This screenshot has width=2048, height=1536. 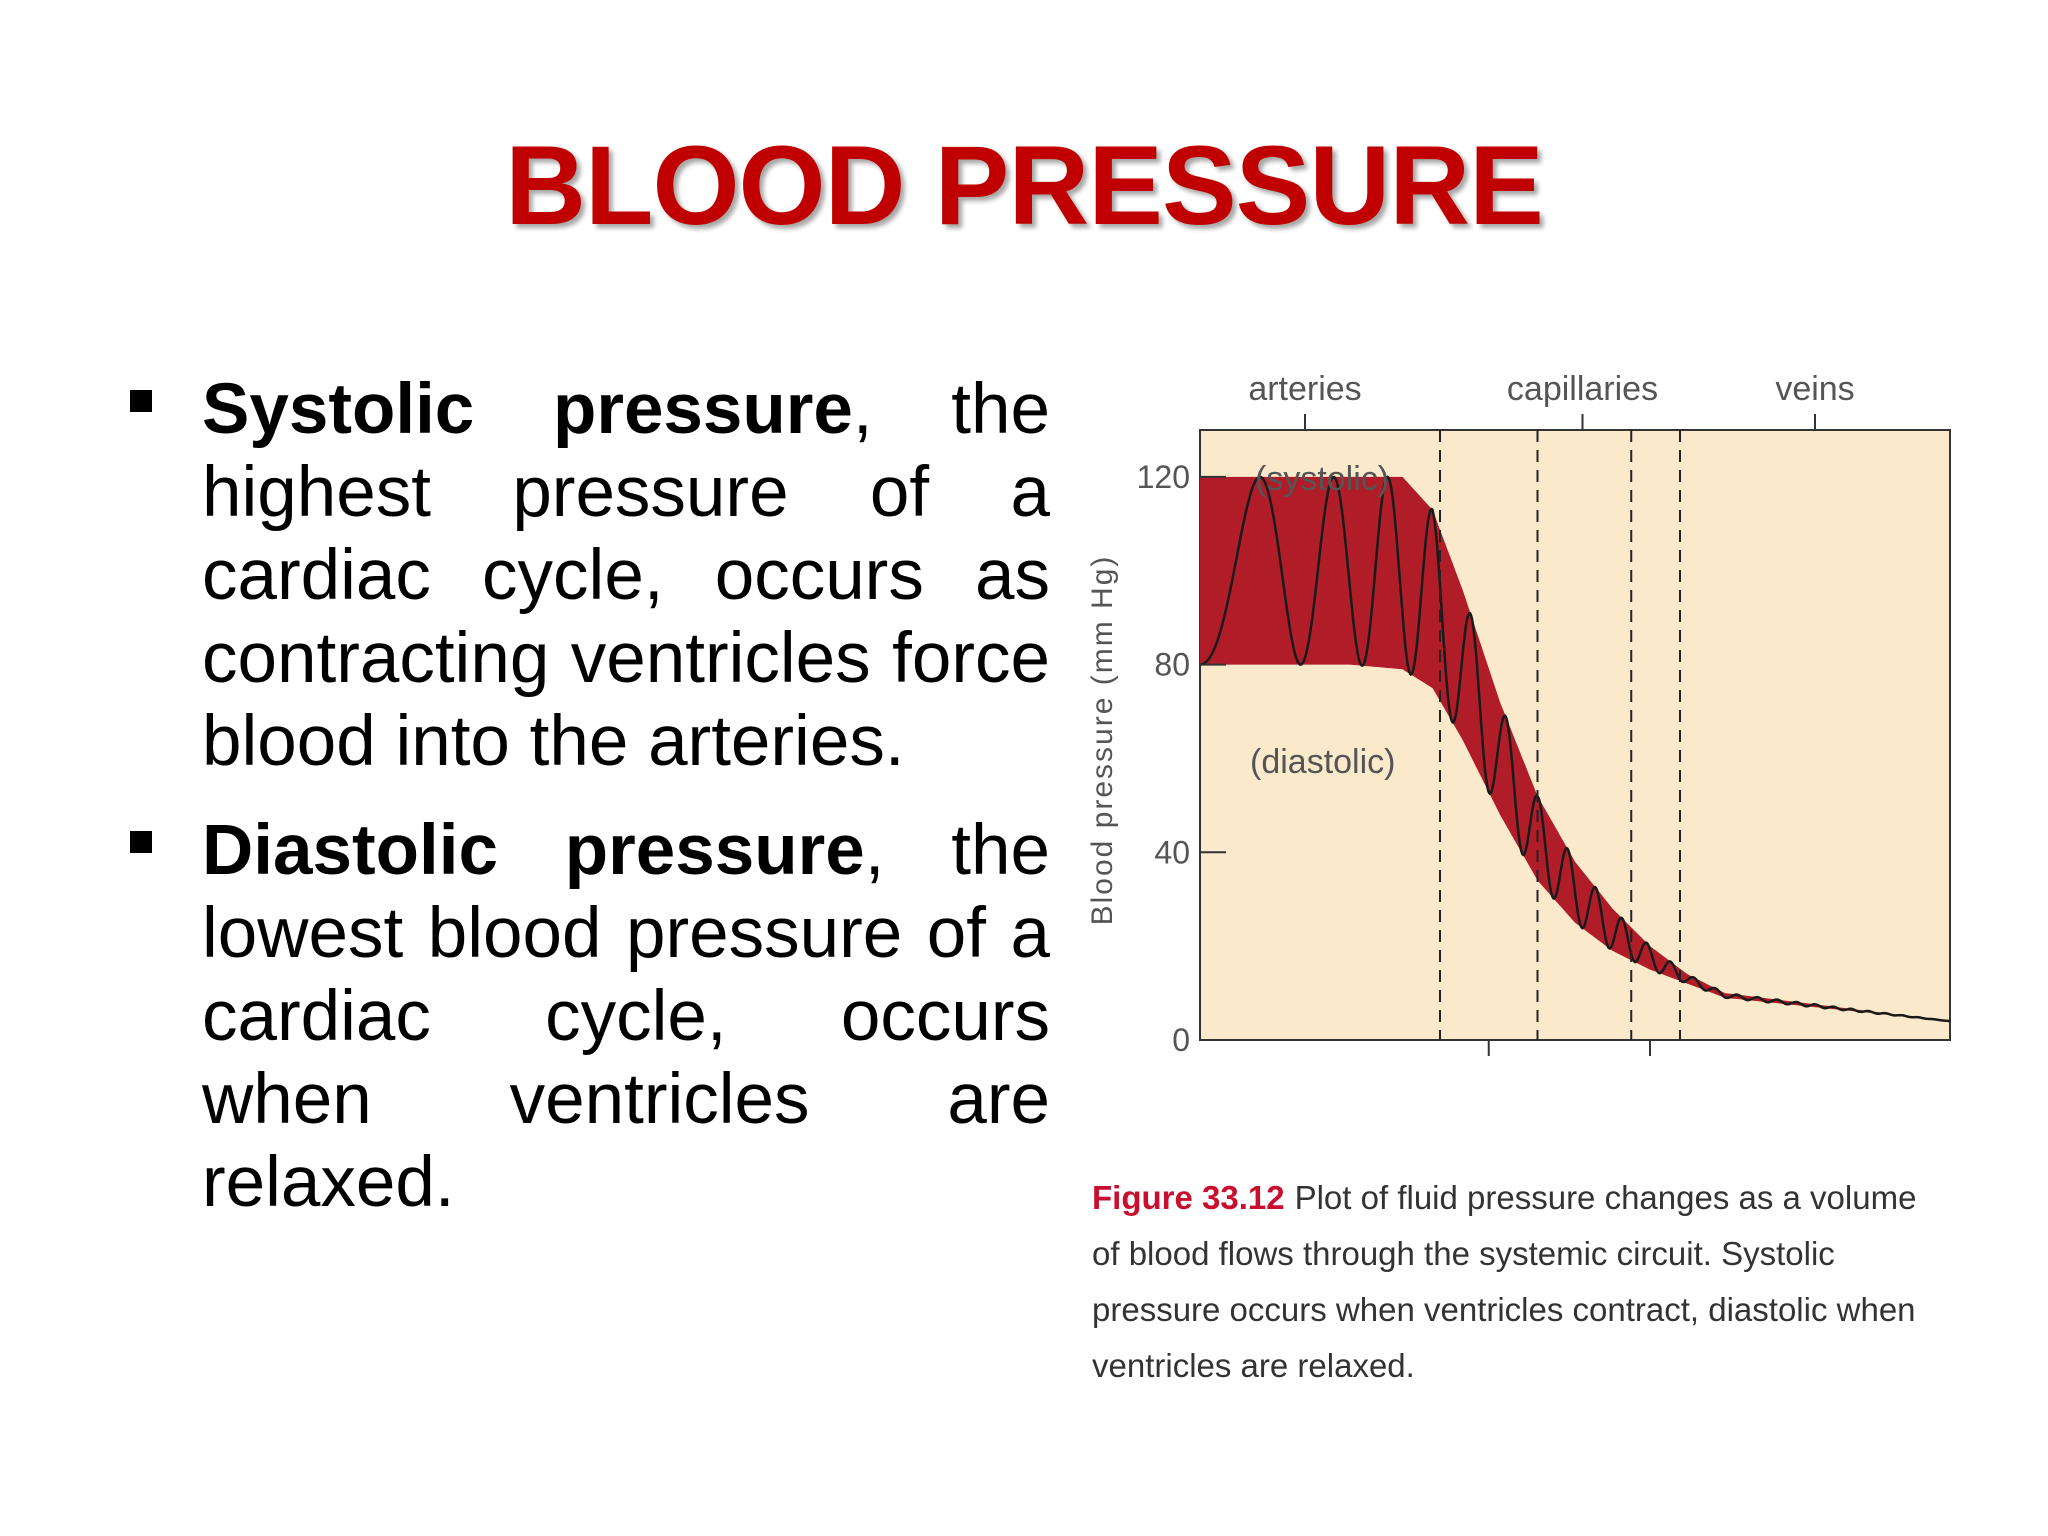 What do you see at coordinates (1322, 762) in the screenshot?
I see `diastolic-annotation: (diastolic)` at bounding box center [1322, 762].